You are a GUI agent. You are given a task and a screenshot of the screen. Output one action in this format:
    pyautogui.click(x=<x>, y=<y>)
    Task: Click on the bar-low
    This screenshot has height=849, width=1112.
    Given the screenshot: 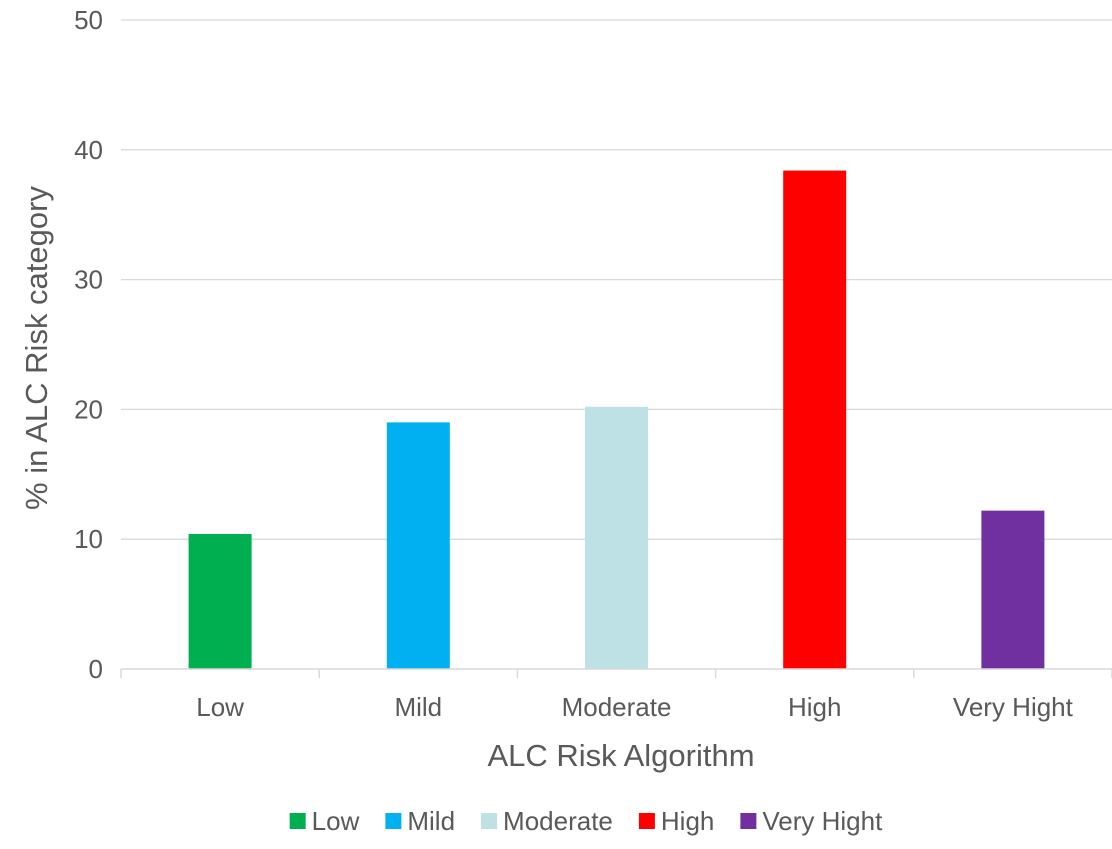 What is the action you would take?
    pyautogui.click(x=220, y=601)
    